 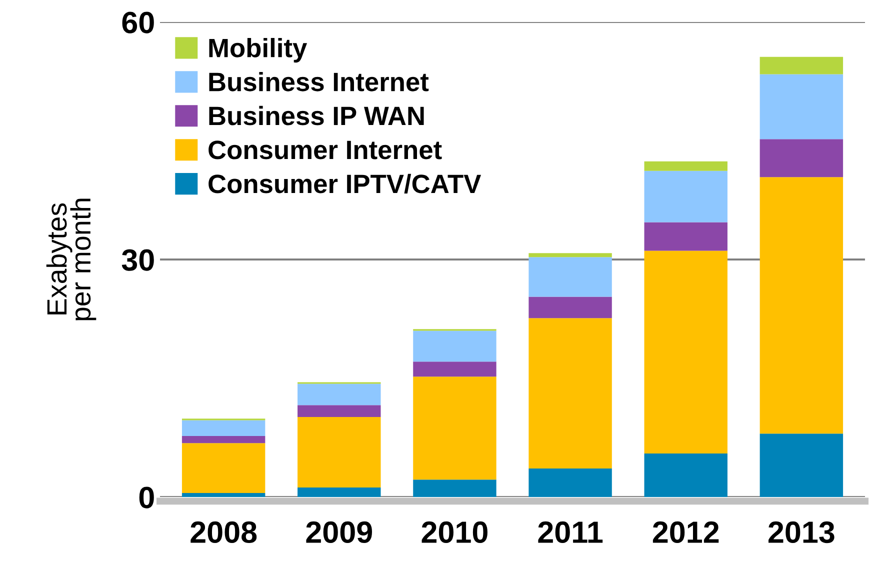 I want to click on y-axis-title: Exabytes per month, so click(x=71, y=259).